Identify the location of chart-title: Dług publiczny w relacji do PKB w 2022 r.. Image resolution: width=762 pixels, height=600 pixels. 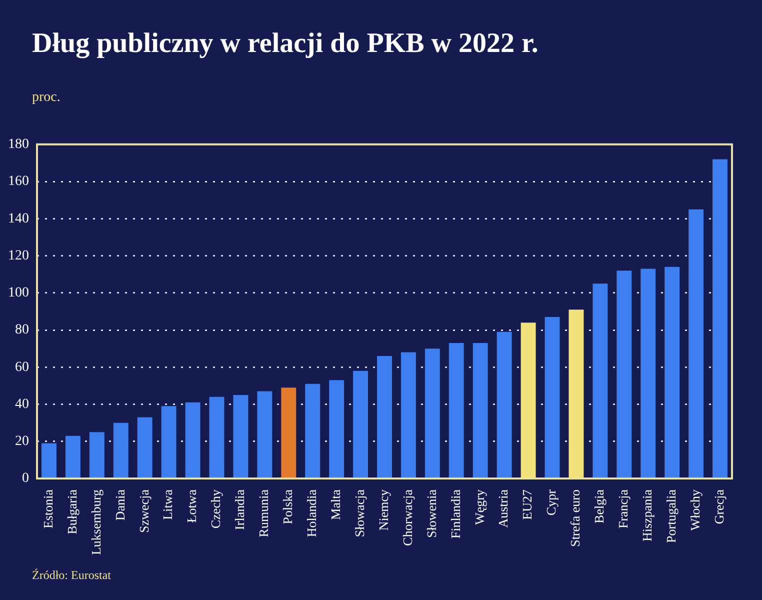
(285, 44).